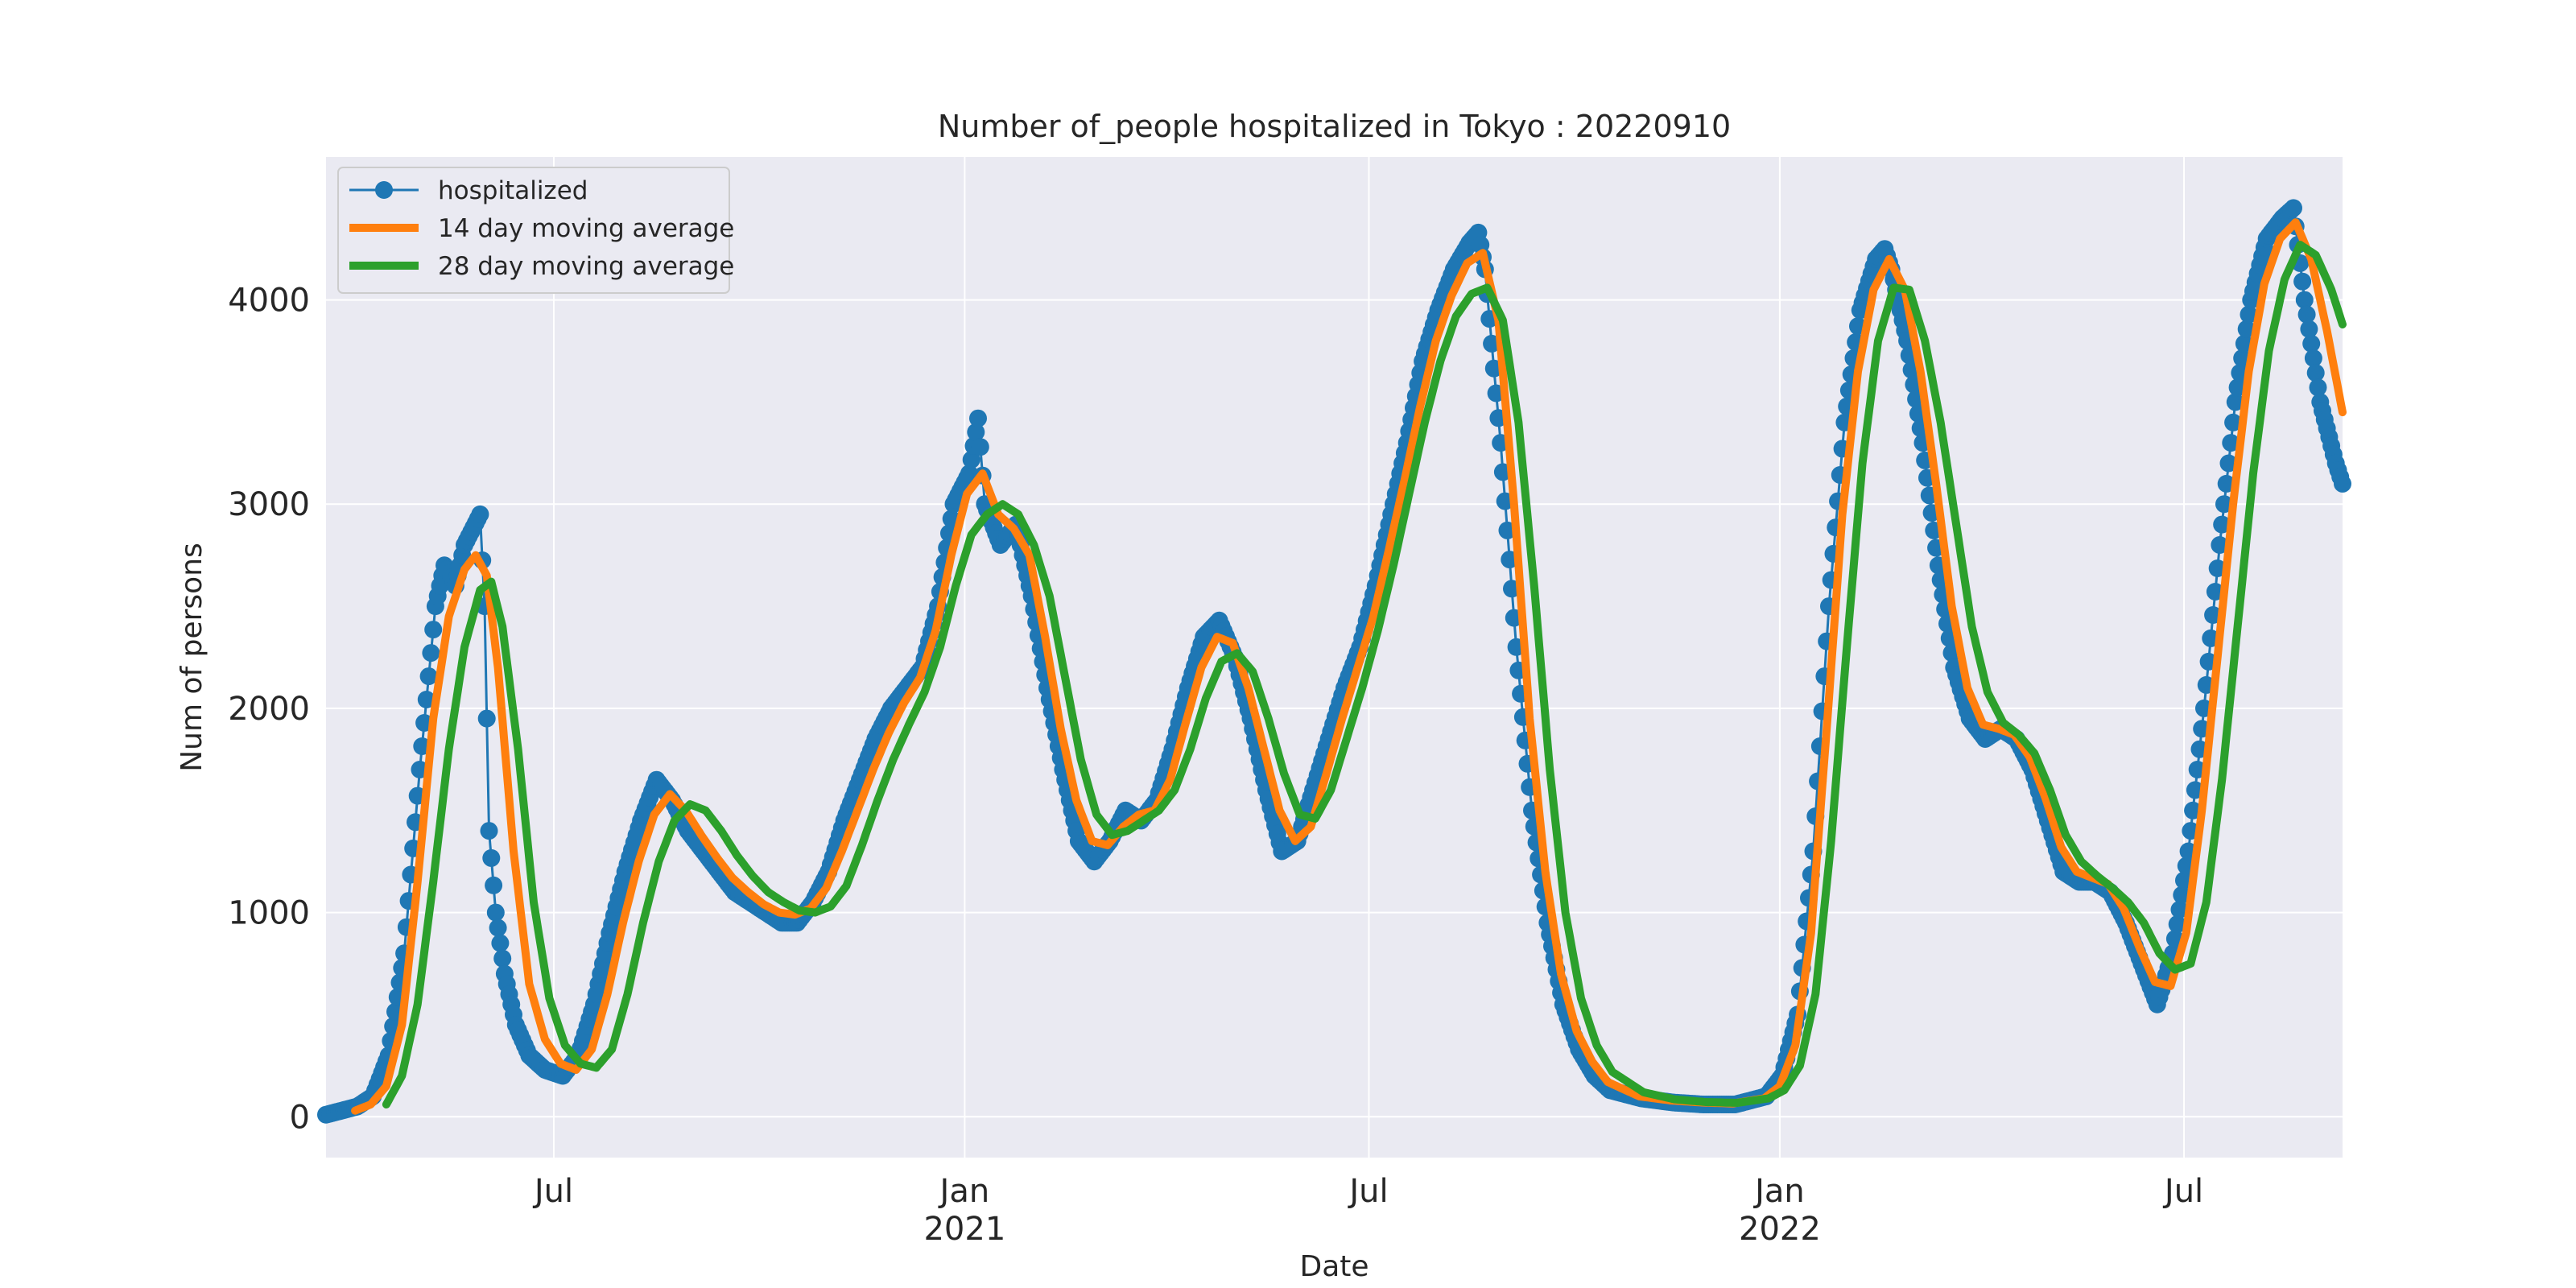 This screenshot has height=1288, width=2576. I want to click on y-tick-label: 0, so click(300, 1117).